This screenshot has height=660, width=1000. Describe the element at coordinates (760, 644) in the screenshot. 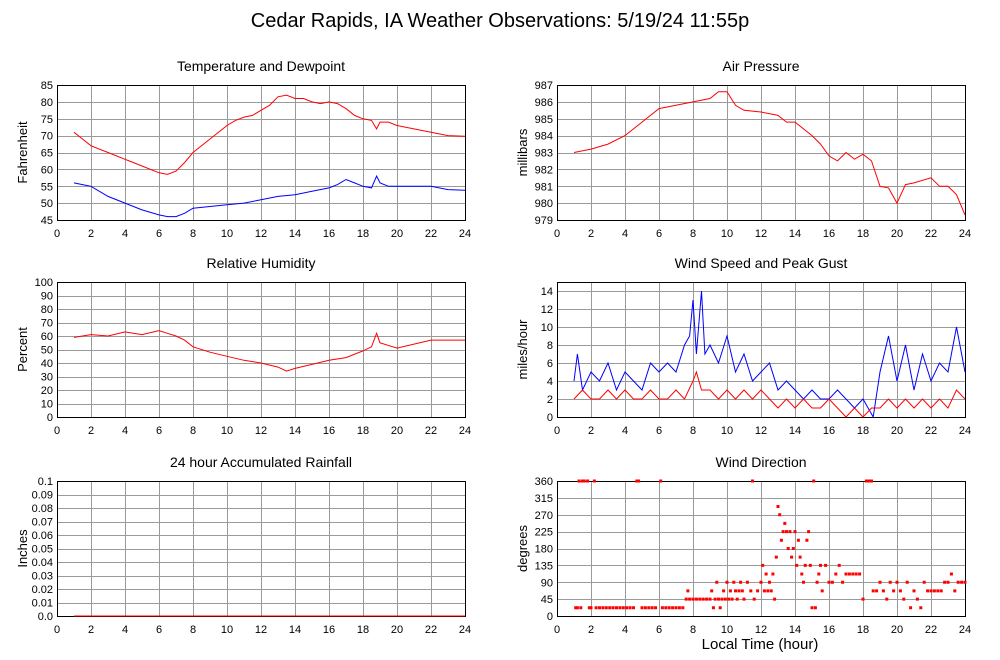

I see `x-axis-title: Local Time (hour)` at that location.